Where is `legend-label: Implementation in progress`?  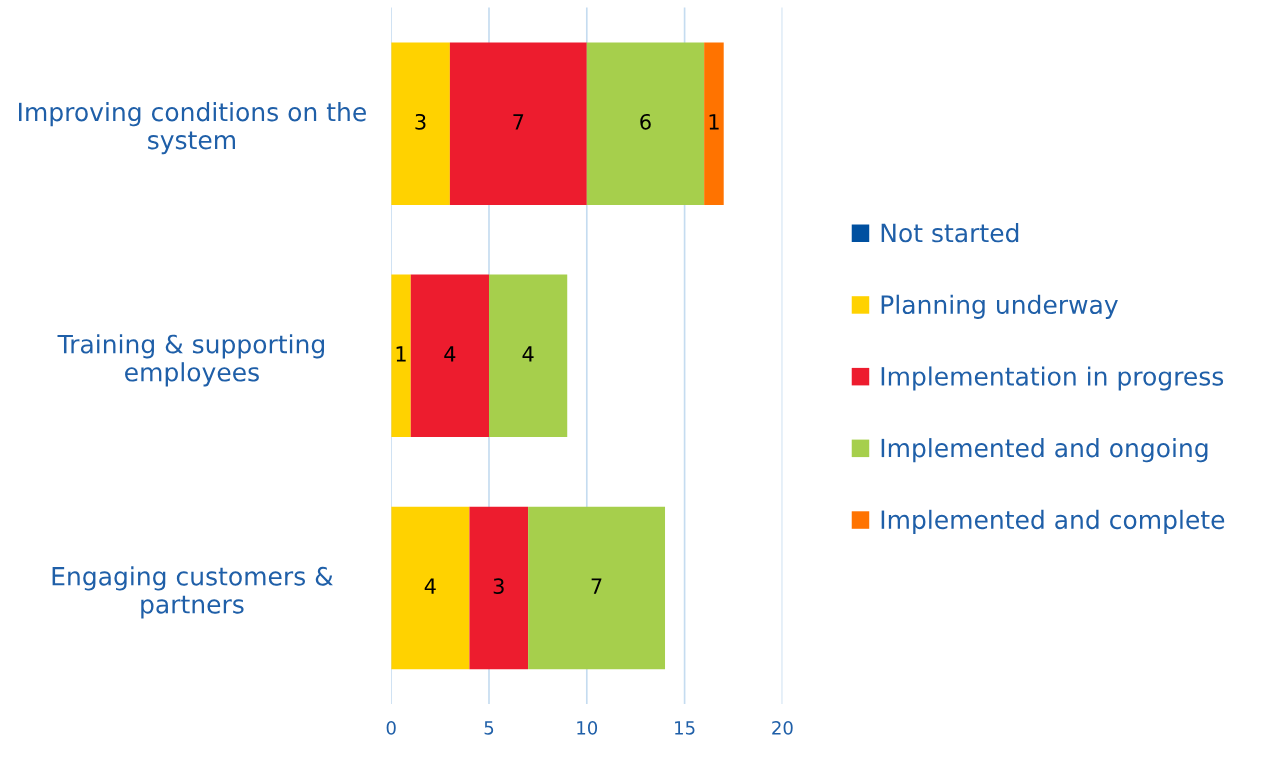
legend-label: Implementation in progress is located at coordinates (1052, 378).